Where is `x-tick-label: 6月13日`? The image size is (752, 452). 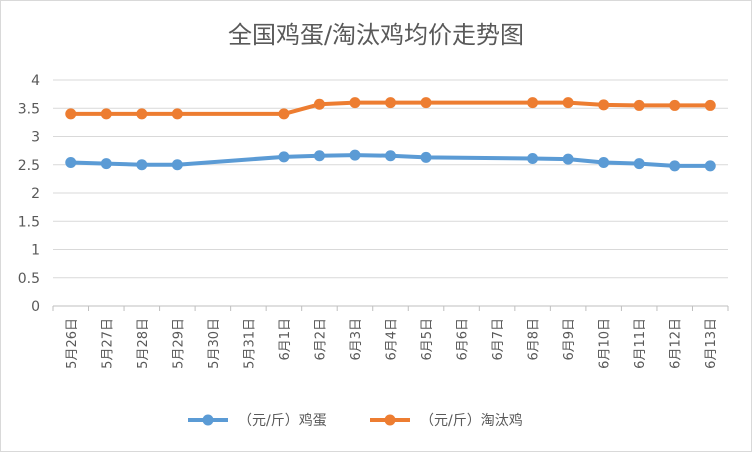
x-tick-label: 6月13日 is located at coordinates (711, 343).